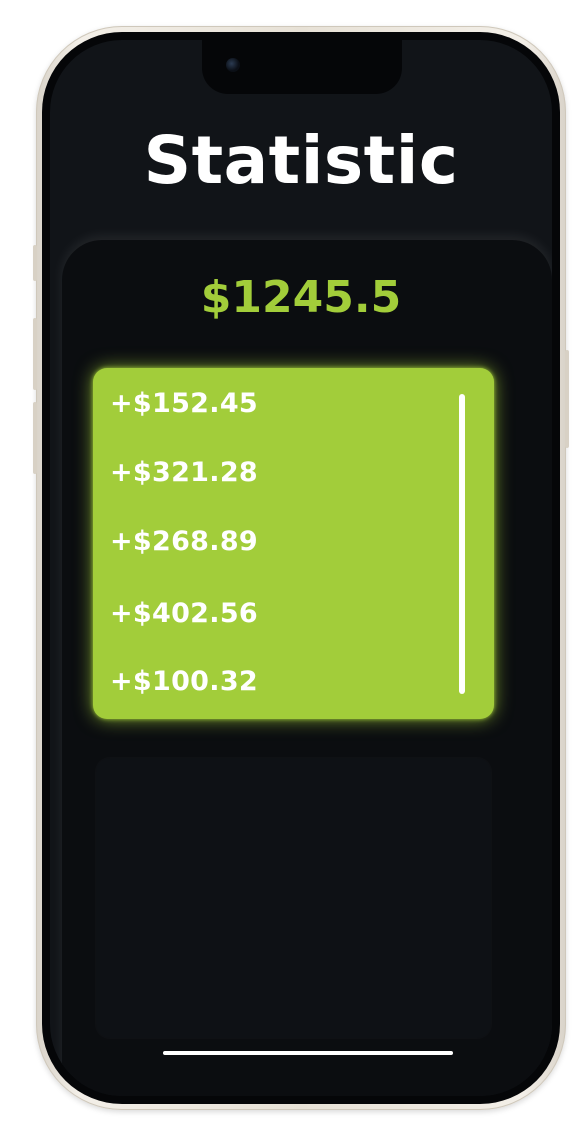 This screenshot has height=1142, width=588. Describe the element at coordinates (35, 263) in the screenshot. I see `mute-switch` at that location.